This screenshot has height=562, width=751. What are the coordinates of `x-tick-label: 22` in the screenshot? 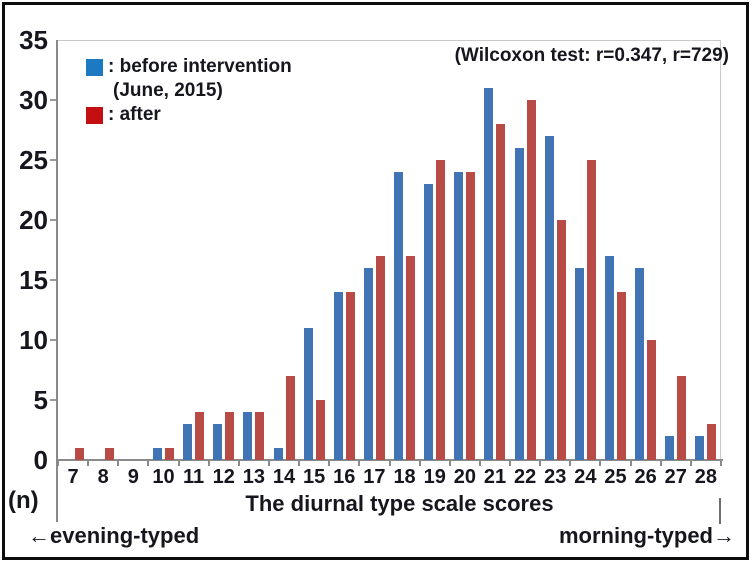 It's located at (525, 477).